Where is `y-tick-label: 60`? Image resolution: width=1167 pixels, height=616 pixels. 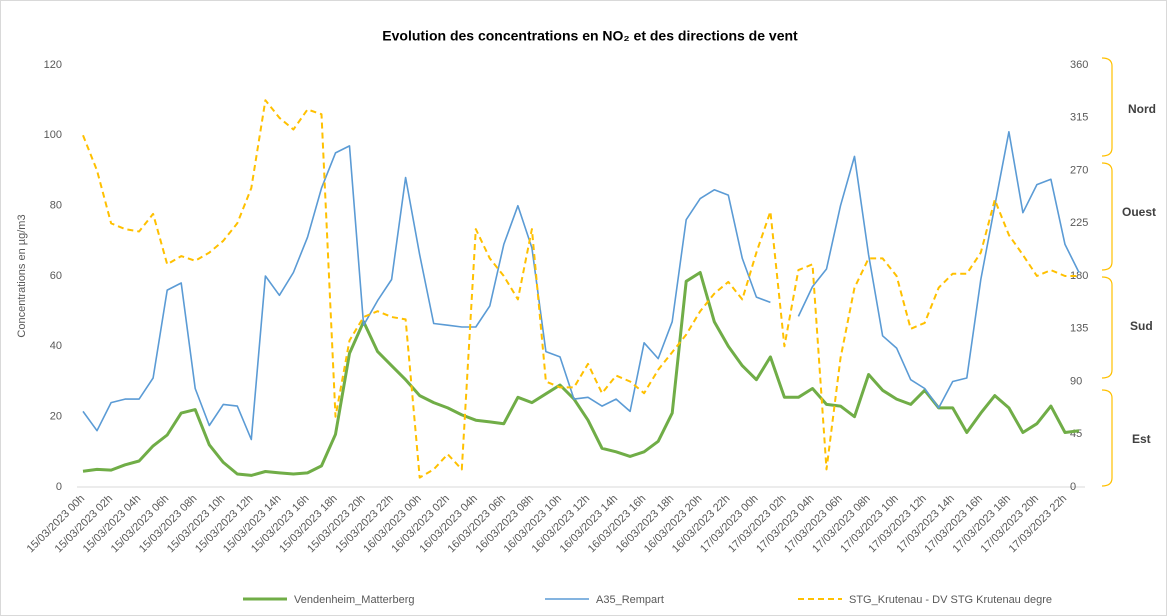 y-tick-label: 60 is located at coordinates (56, 276).